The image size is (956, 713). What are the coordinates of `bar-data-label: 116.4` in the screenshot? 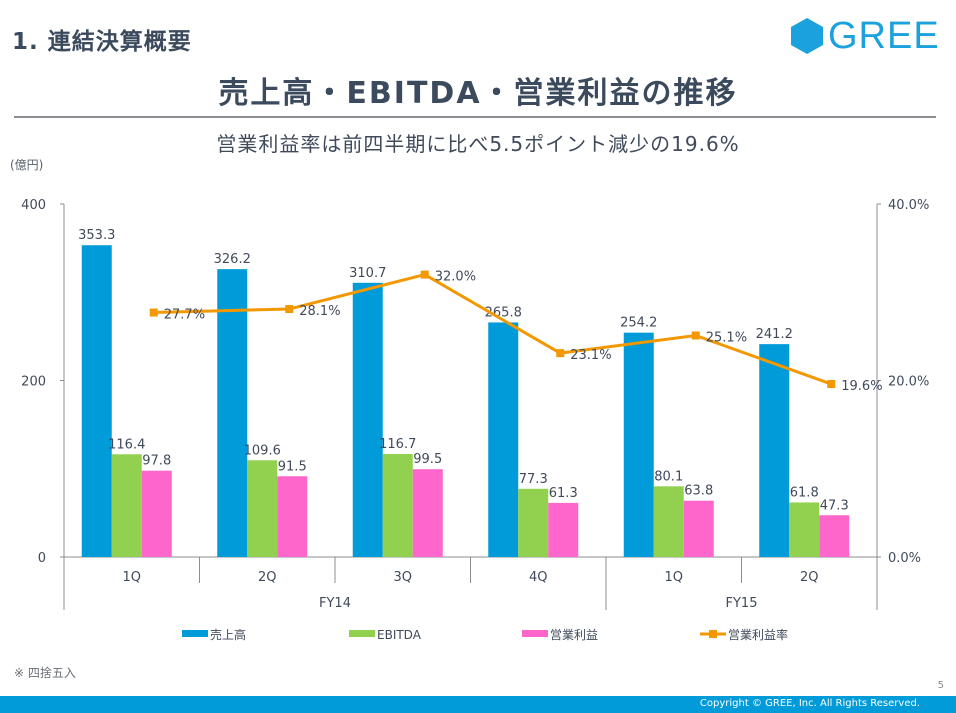 It's located at (126, 444).